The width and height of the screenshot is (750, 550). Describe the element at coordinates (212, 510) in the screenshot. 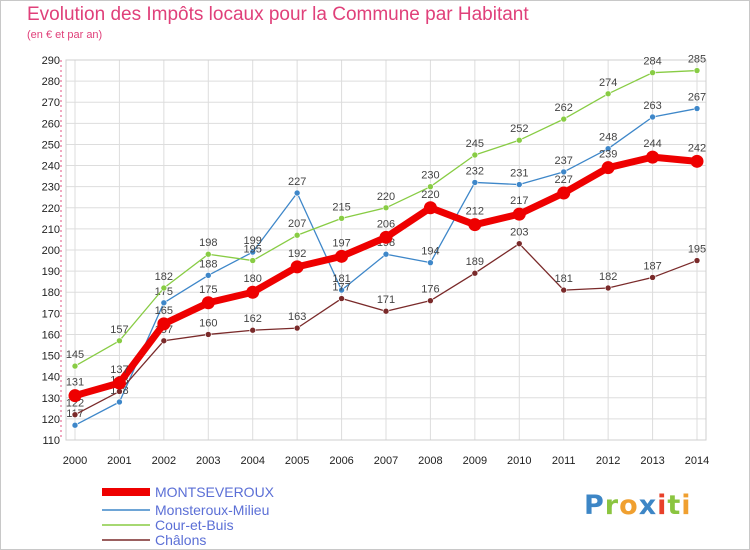

I see `legend-label: Monsteroux-Milieu` at that location.